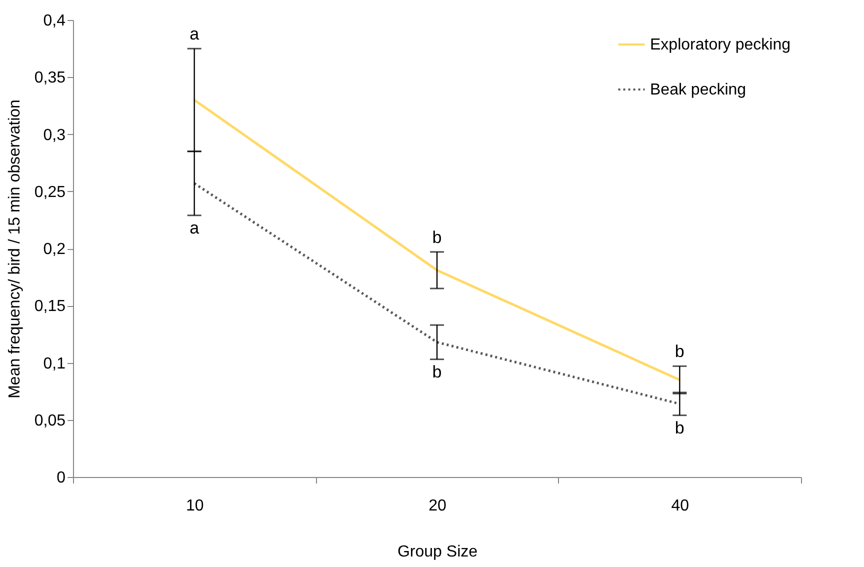 The image size is (864, 567). What do you see at coordinates (195, 506) in the screenshot?
I see `x-tick-label: 10` at bounding box center [195, 506].